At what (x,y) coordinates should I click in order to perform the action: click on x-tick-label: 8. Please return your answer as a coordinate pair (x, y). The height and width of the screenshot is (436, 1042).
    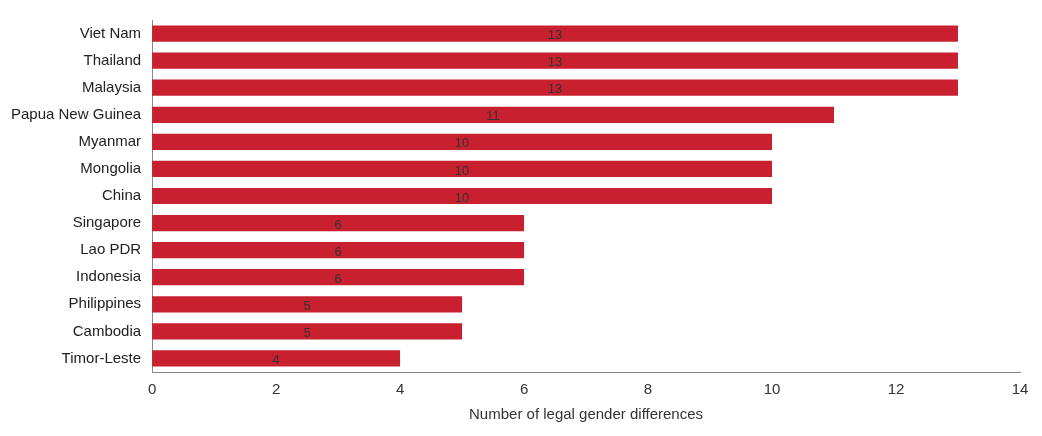
    Looking at the image, I should click on (648, 389).